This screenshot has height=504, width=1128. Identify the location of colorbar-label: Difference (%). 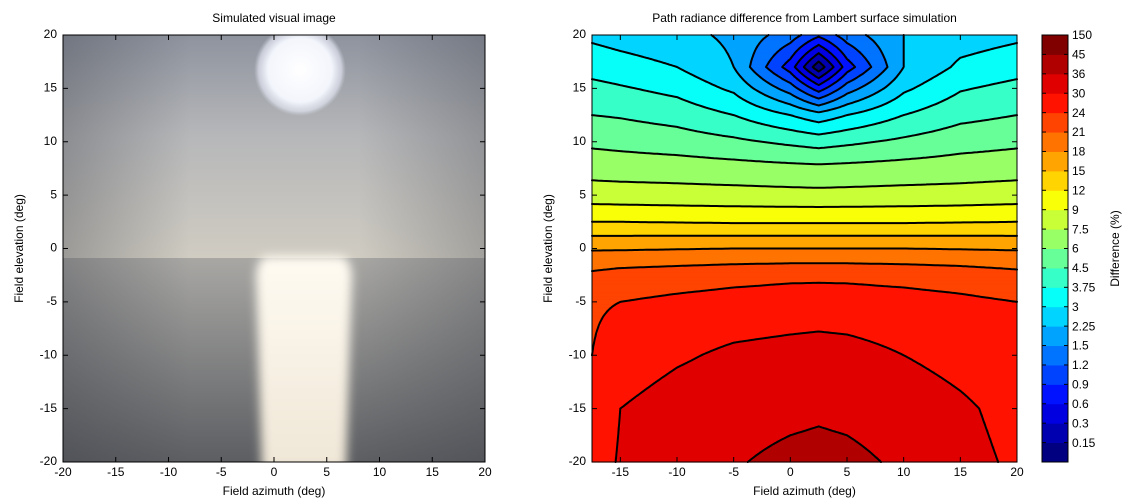
(1115, 248).